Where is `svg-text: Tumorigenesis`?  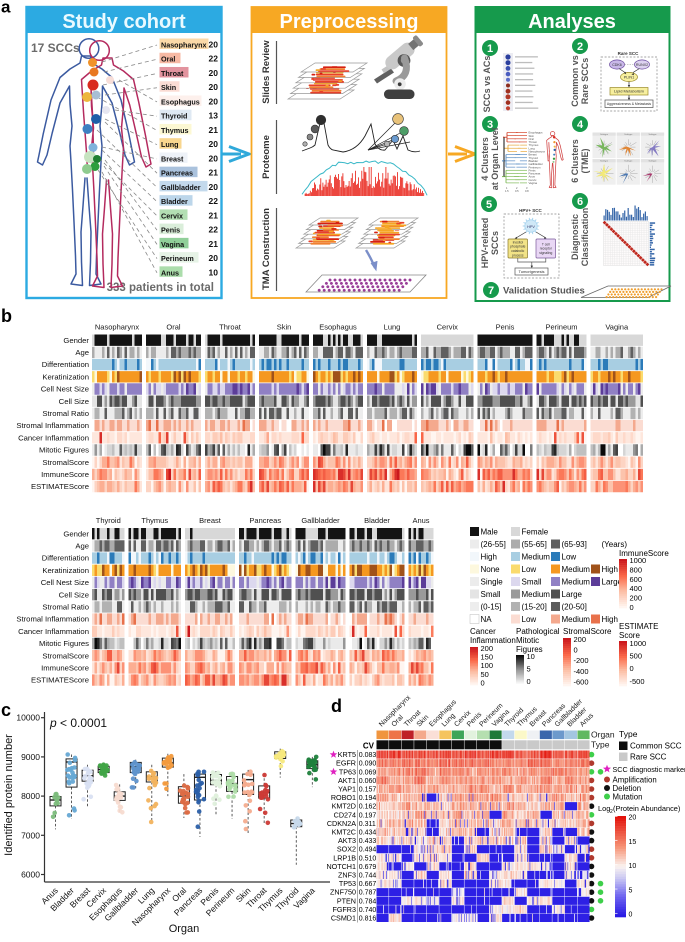 svg-text: Tumorigenesis is located at coordinates (531, 271).